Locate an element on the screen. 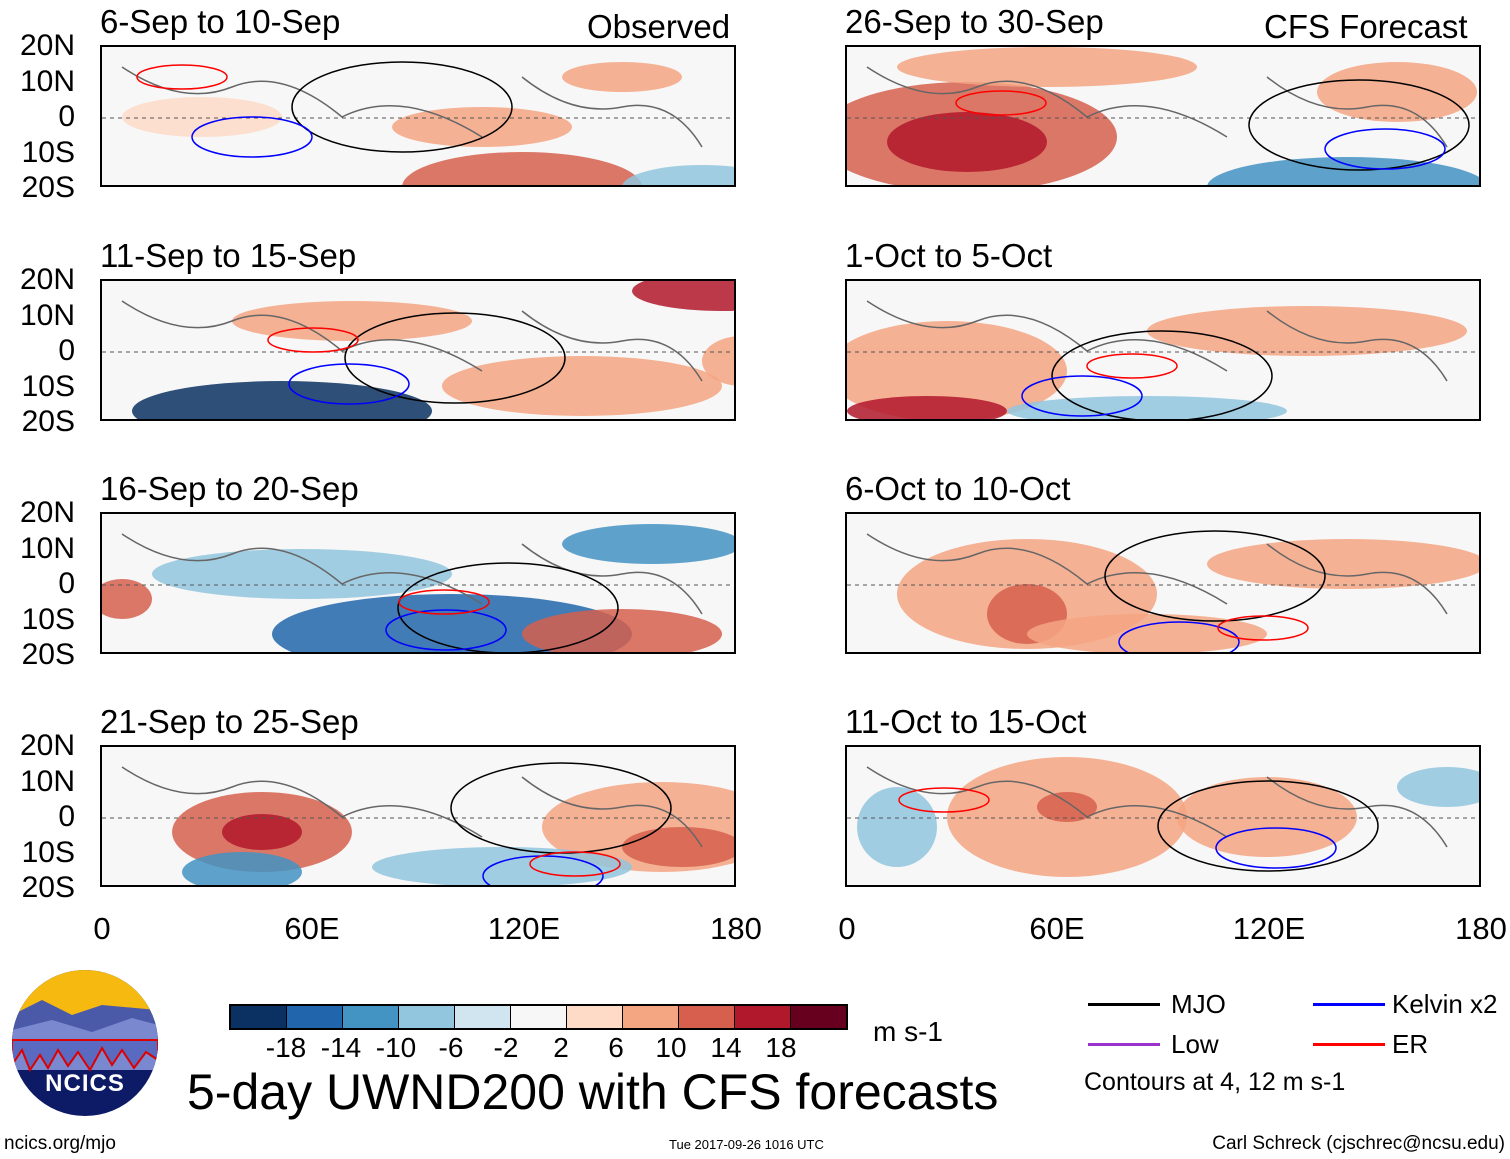 The height and width of the screenshot is (1159, 1510). colorbar-tick-label: -6 is located at coordinates (451, 1047).